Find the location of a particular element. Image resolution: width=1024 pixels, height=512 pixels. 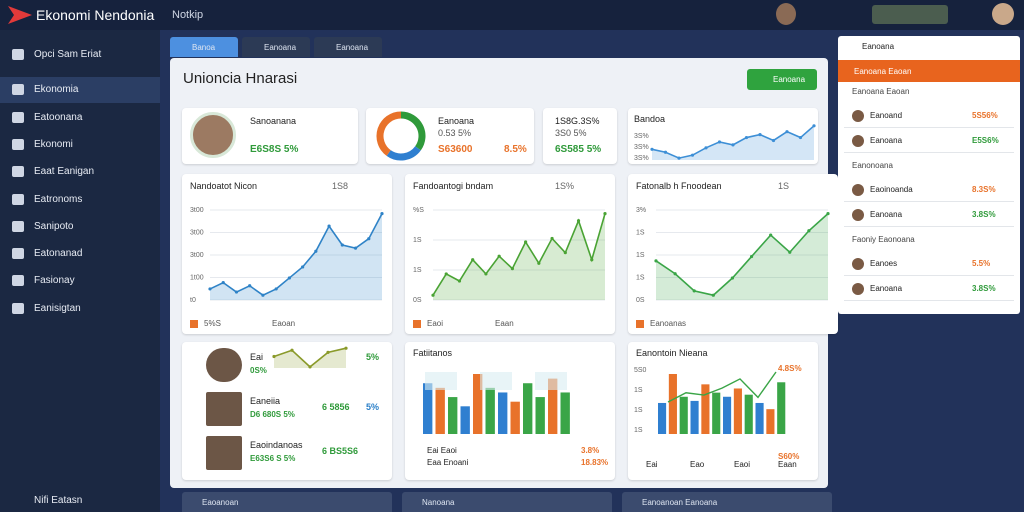

person-name: Eai is located at coordinates (257, 357).